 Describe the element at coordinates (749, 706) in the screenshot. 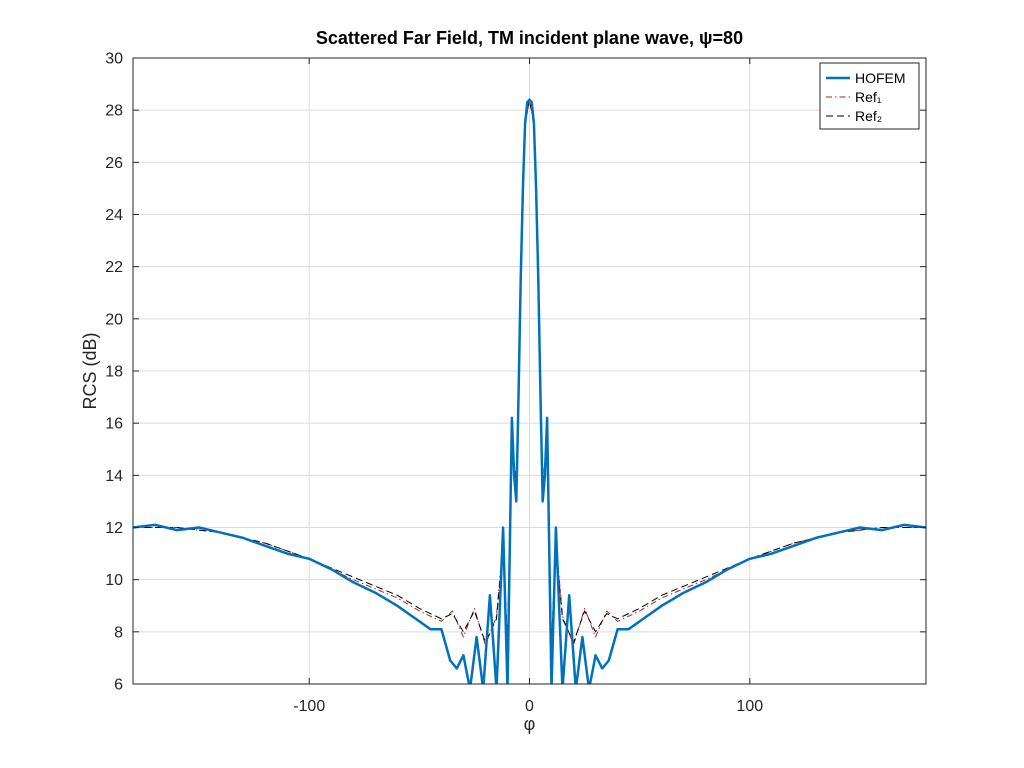

I see `x-tick-label: 100` at that location.